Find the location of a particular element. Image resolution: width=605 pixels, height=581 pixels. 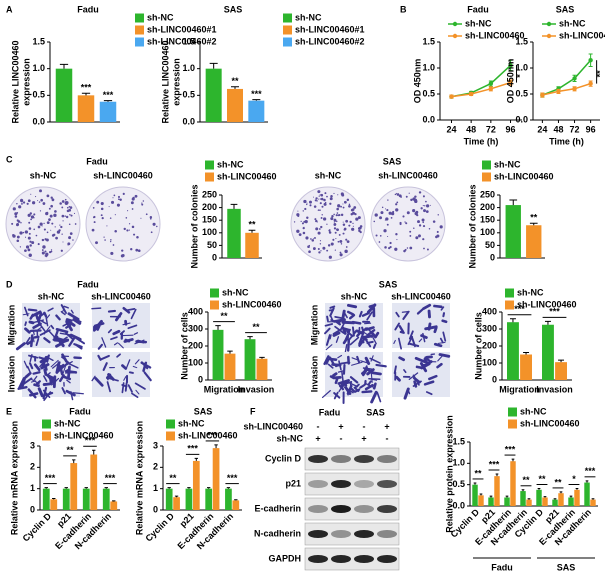

blot-band is located at coordinates (364, 534).